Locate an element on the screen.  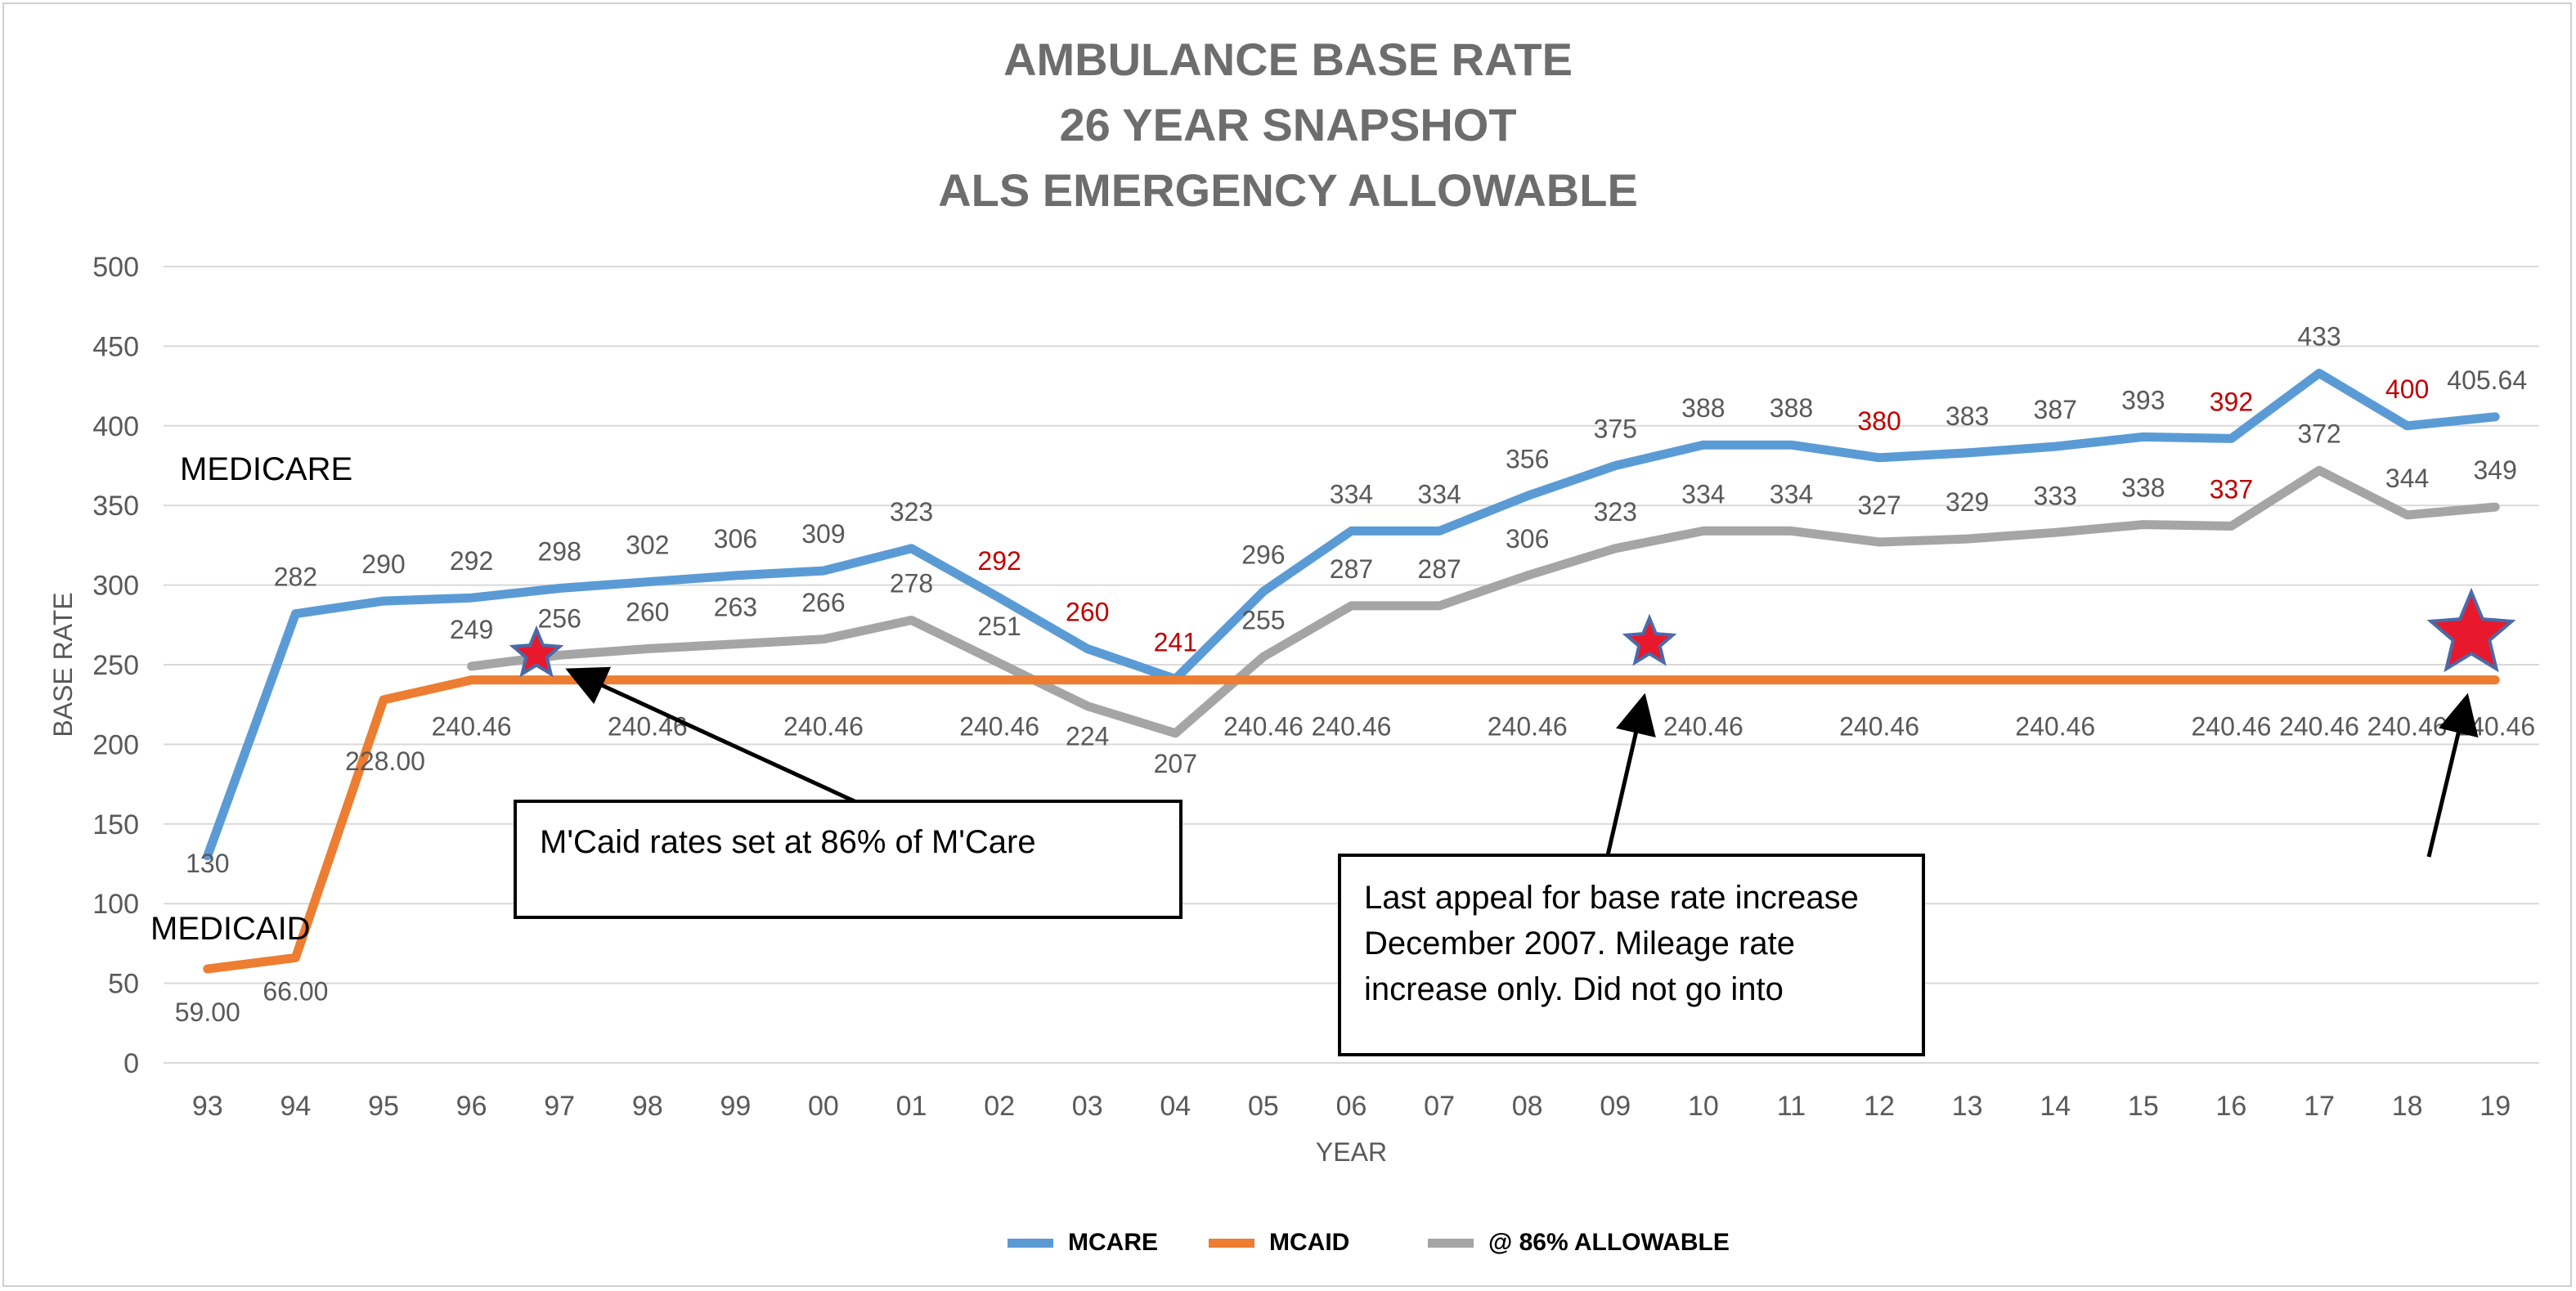
data-label-86-allowable: 323 is located at coordinates (1615, 512).